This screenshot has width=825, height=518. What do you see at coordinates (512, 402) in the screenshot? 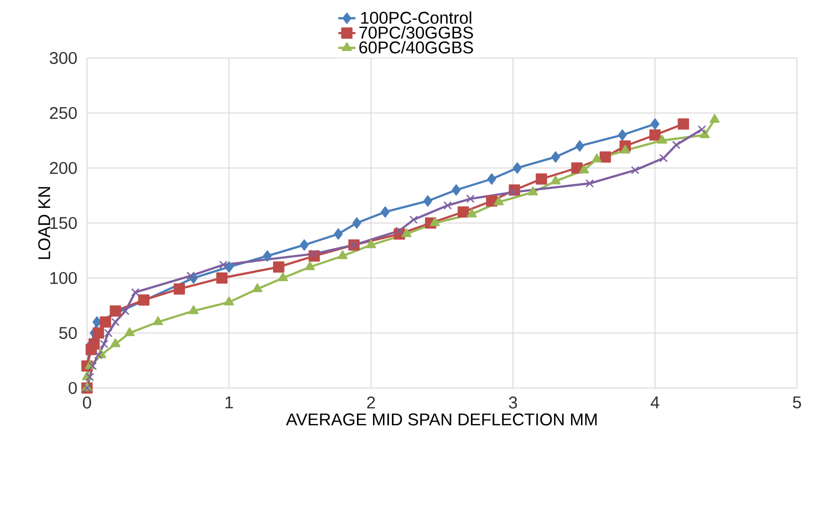
I see `x-tick-label: 3` at bounding box center [512, 402].